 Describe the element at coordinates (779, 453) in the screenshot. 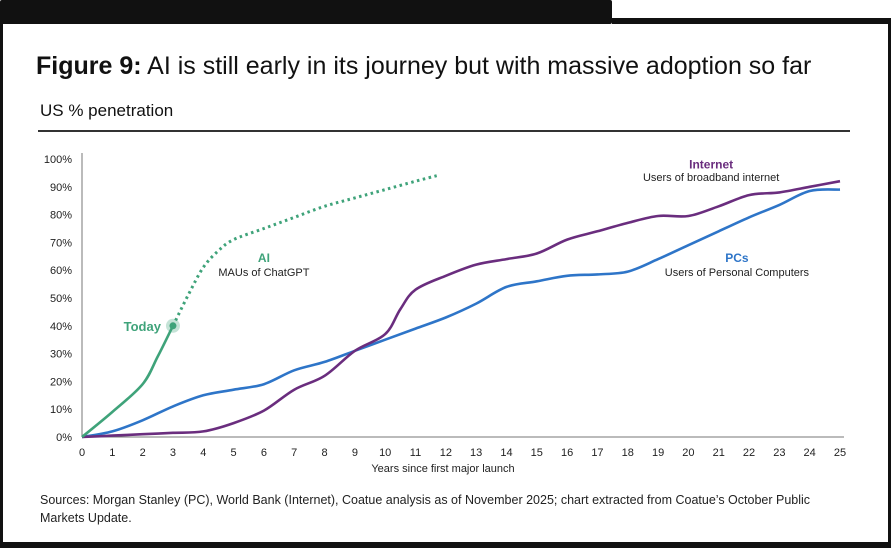

I see `x-tick-label: 23` at that location.